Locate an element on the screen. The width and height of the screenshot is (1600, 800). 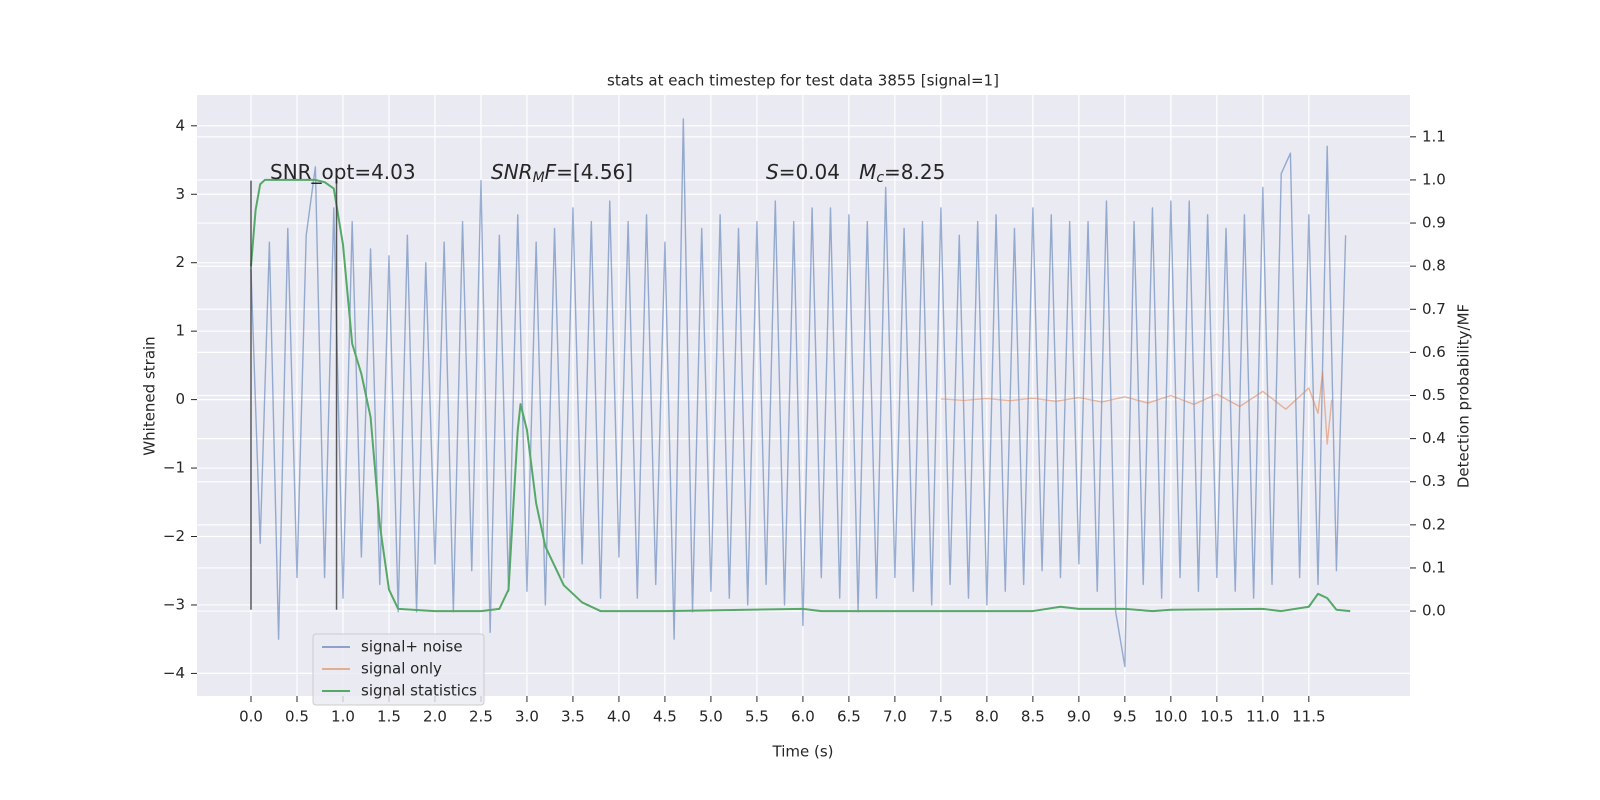
x-tick-label: 8.5 is located at coordinates (1033, 717).